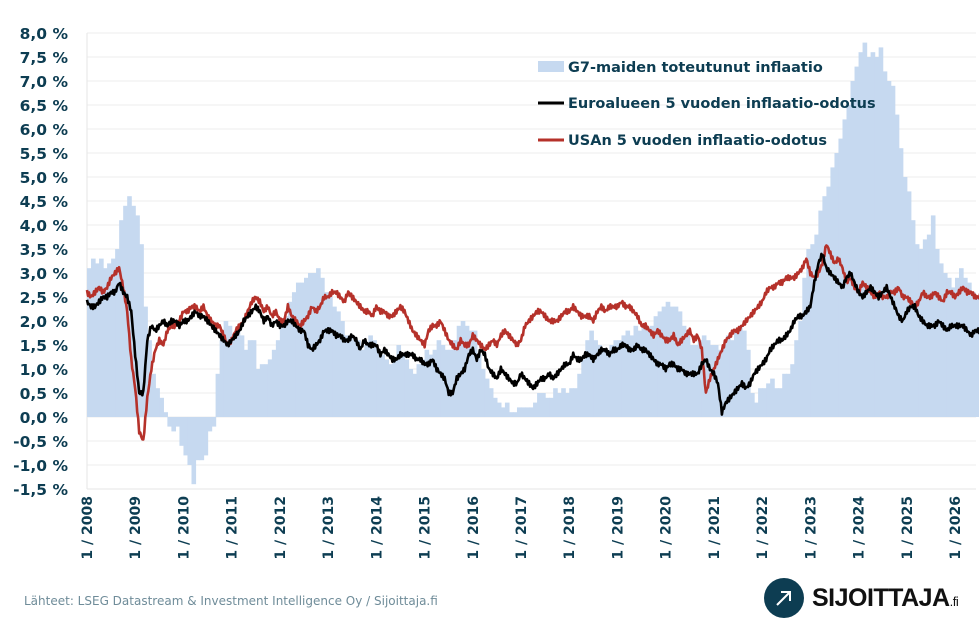  I want to click on y-tick-label: 5,5 %, so click(44, 154).